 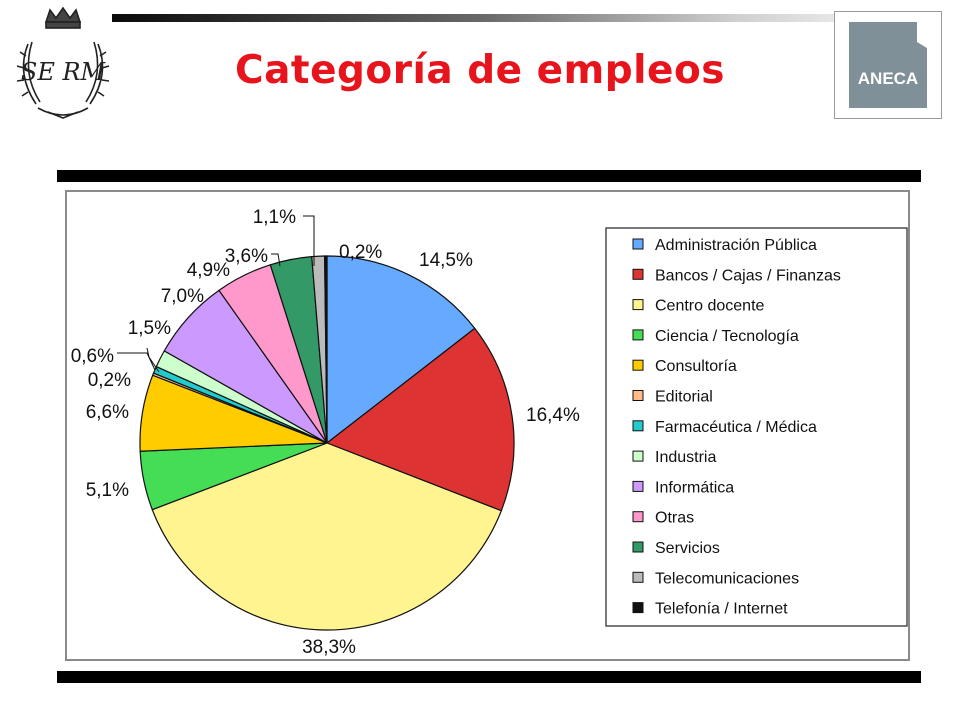 I want to click on pie-slice-bancos-cajas-finanzas, so click(x=420, y=419).